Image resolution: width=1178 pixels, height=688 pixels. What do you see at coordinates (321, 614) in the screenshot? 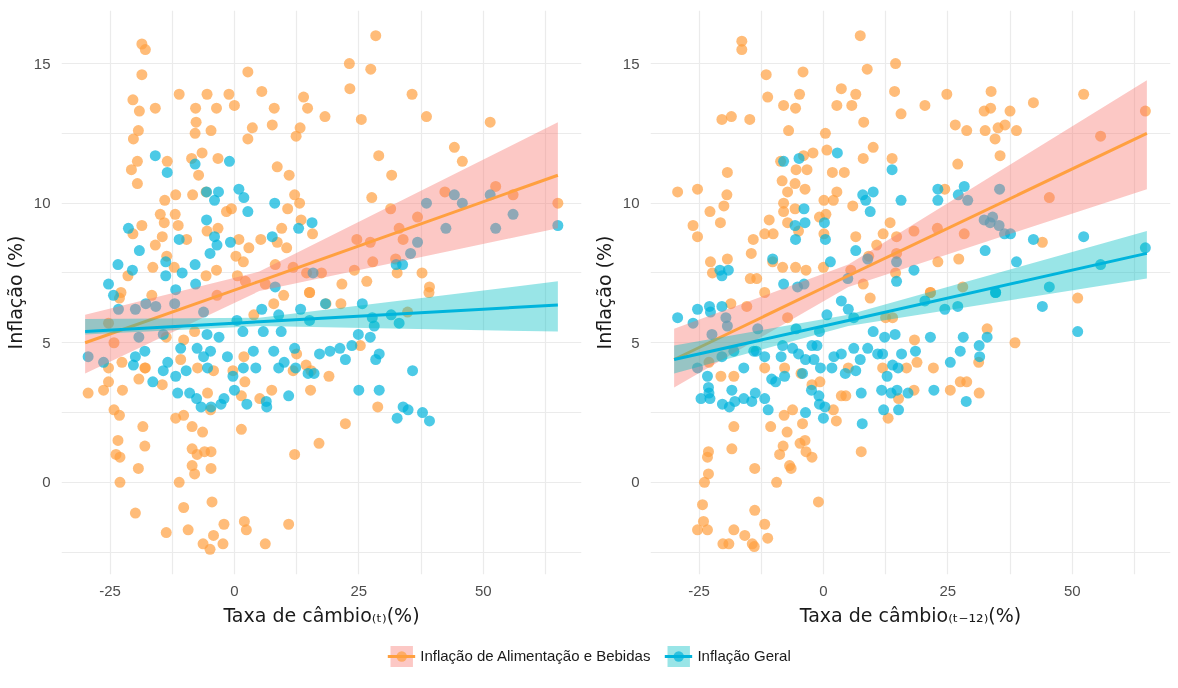
I see `x-axis-title: Taxa de câmbio₍ₜ₎(%)` at bounding box center [321, 614].